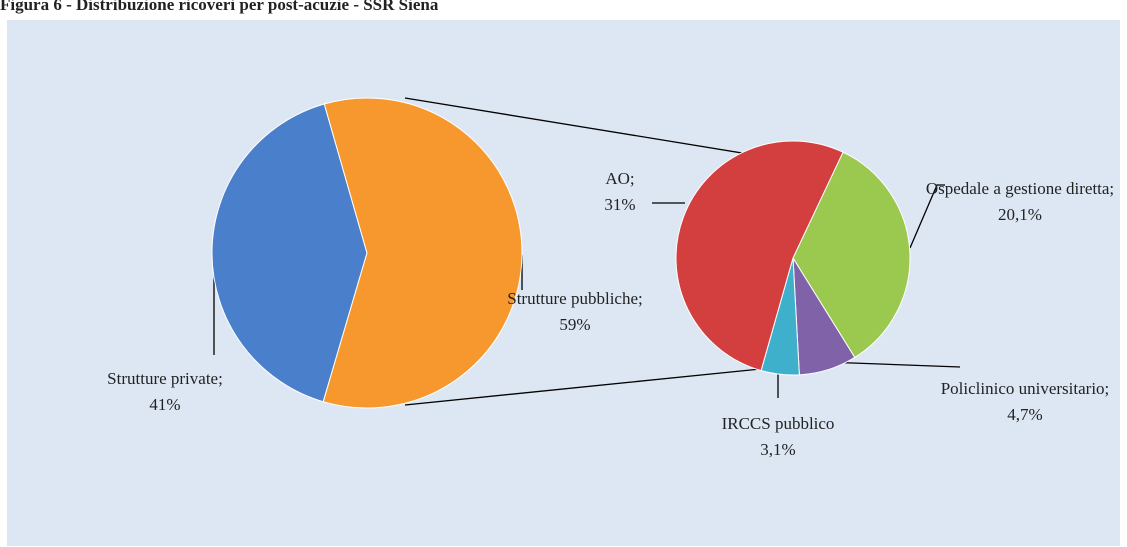  Describe the element at coordinates (619, 204) in the screenshot. I see `value-label: 31%` at that location.